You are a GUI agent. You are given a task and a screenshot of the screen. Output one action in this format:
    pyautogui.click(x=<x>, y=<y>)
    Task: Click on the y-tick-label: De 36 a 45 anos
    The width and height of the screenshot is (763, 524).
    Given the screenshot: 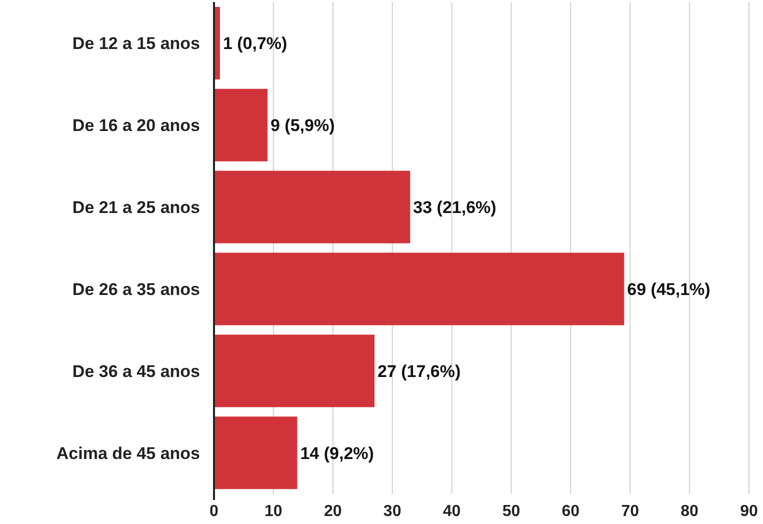 What is the action you would take?
    pyautogui.click(x=136, y=371)
    